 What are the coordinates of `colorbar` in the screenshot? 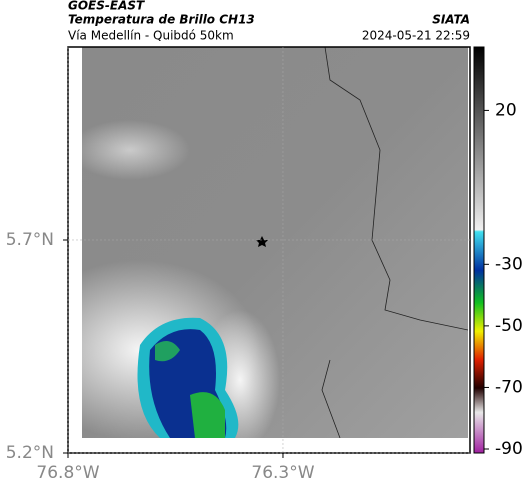 It's located at (479, 250).